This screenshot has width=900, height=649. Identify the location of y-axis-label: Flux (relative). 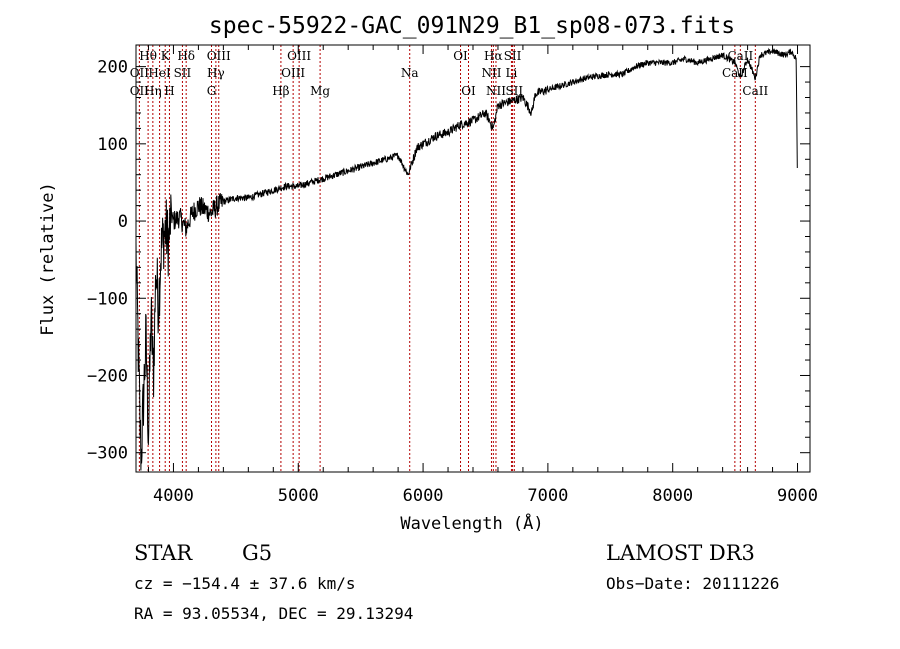
(48, 259).